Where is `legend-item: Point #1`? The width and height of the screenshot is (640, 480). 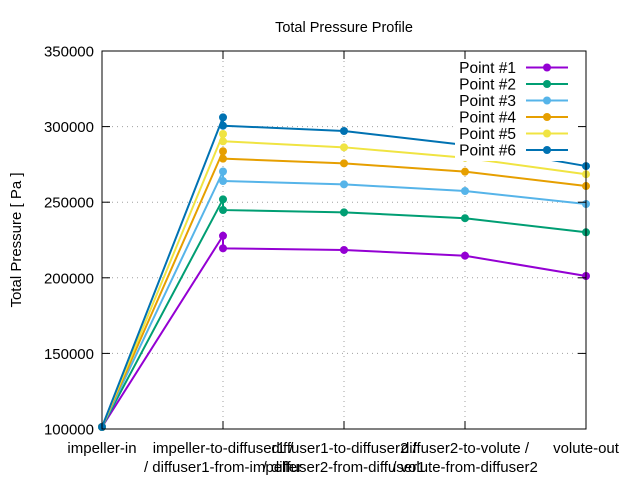 legend-item: Point #1 is located at coordinates (513, 68).